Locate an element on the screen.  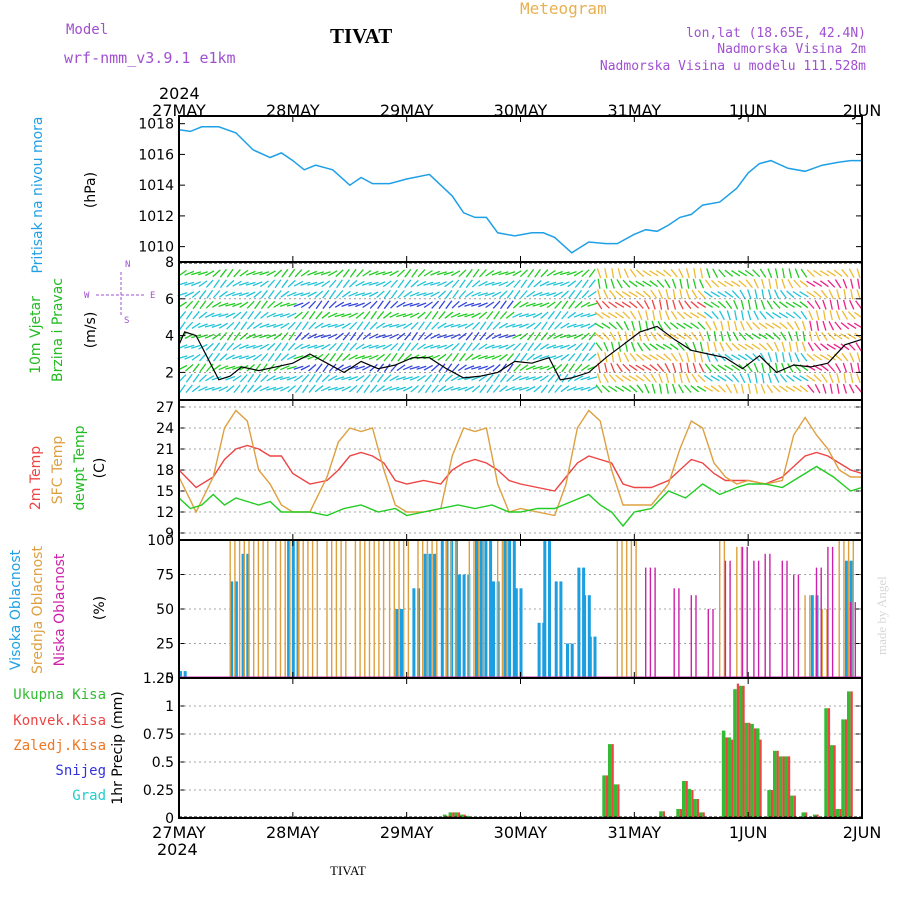
precip-bar-conv is located at coordinates (783, 787).